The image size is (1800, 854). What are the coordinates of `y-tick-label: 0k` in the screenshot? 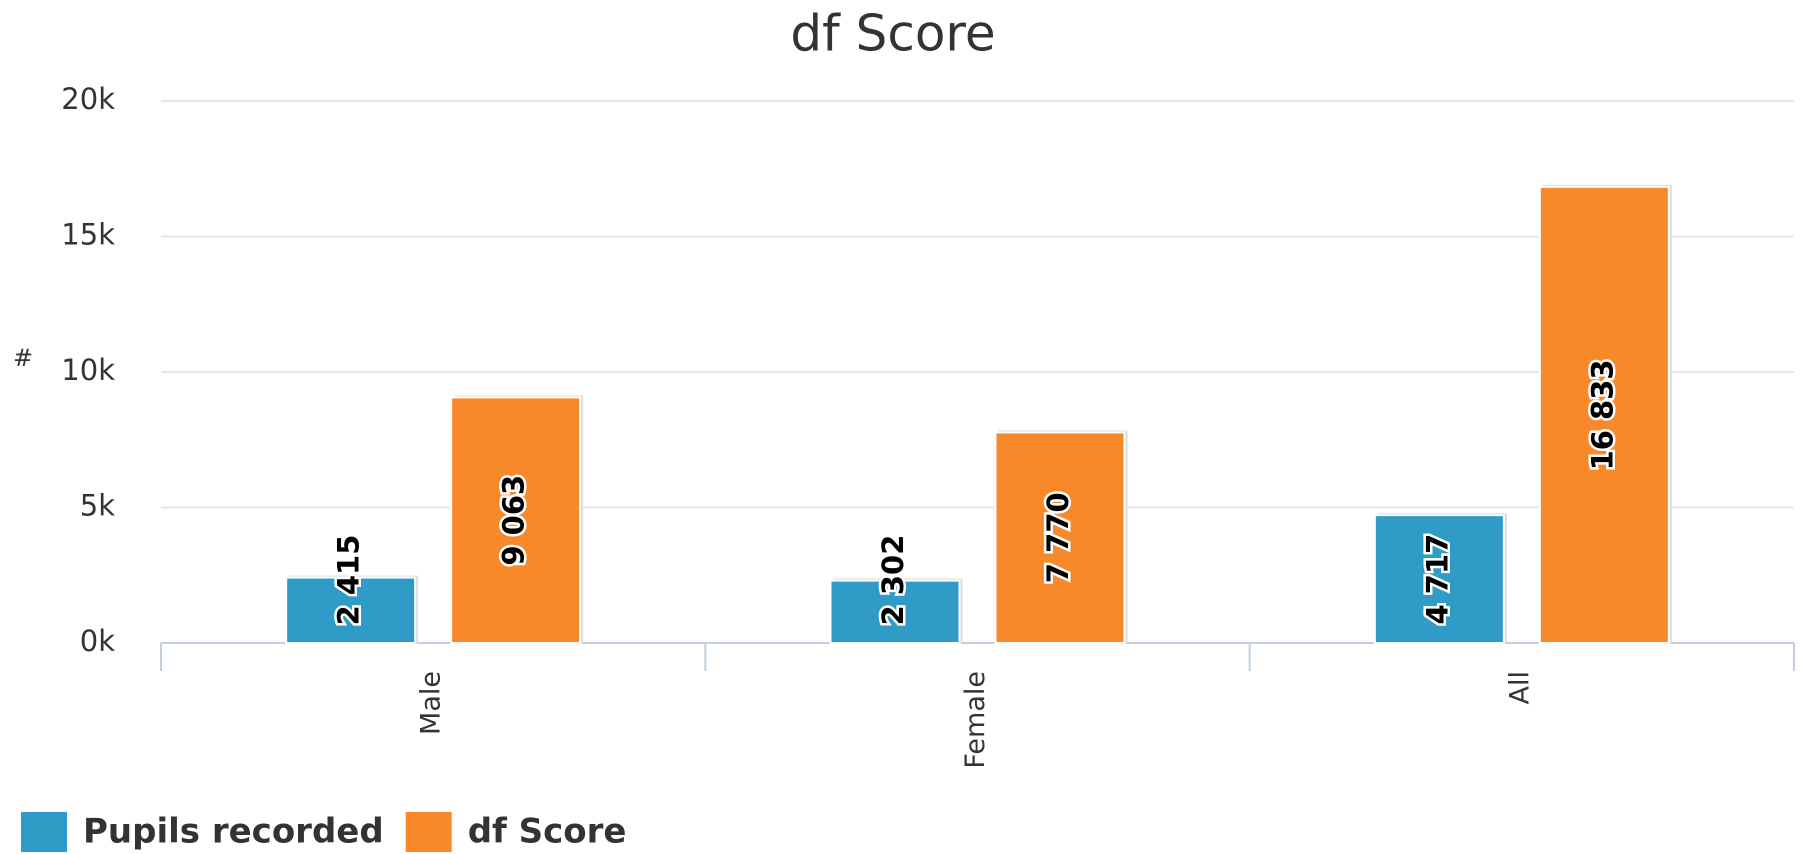 It's located at (97, 641).